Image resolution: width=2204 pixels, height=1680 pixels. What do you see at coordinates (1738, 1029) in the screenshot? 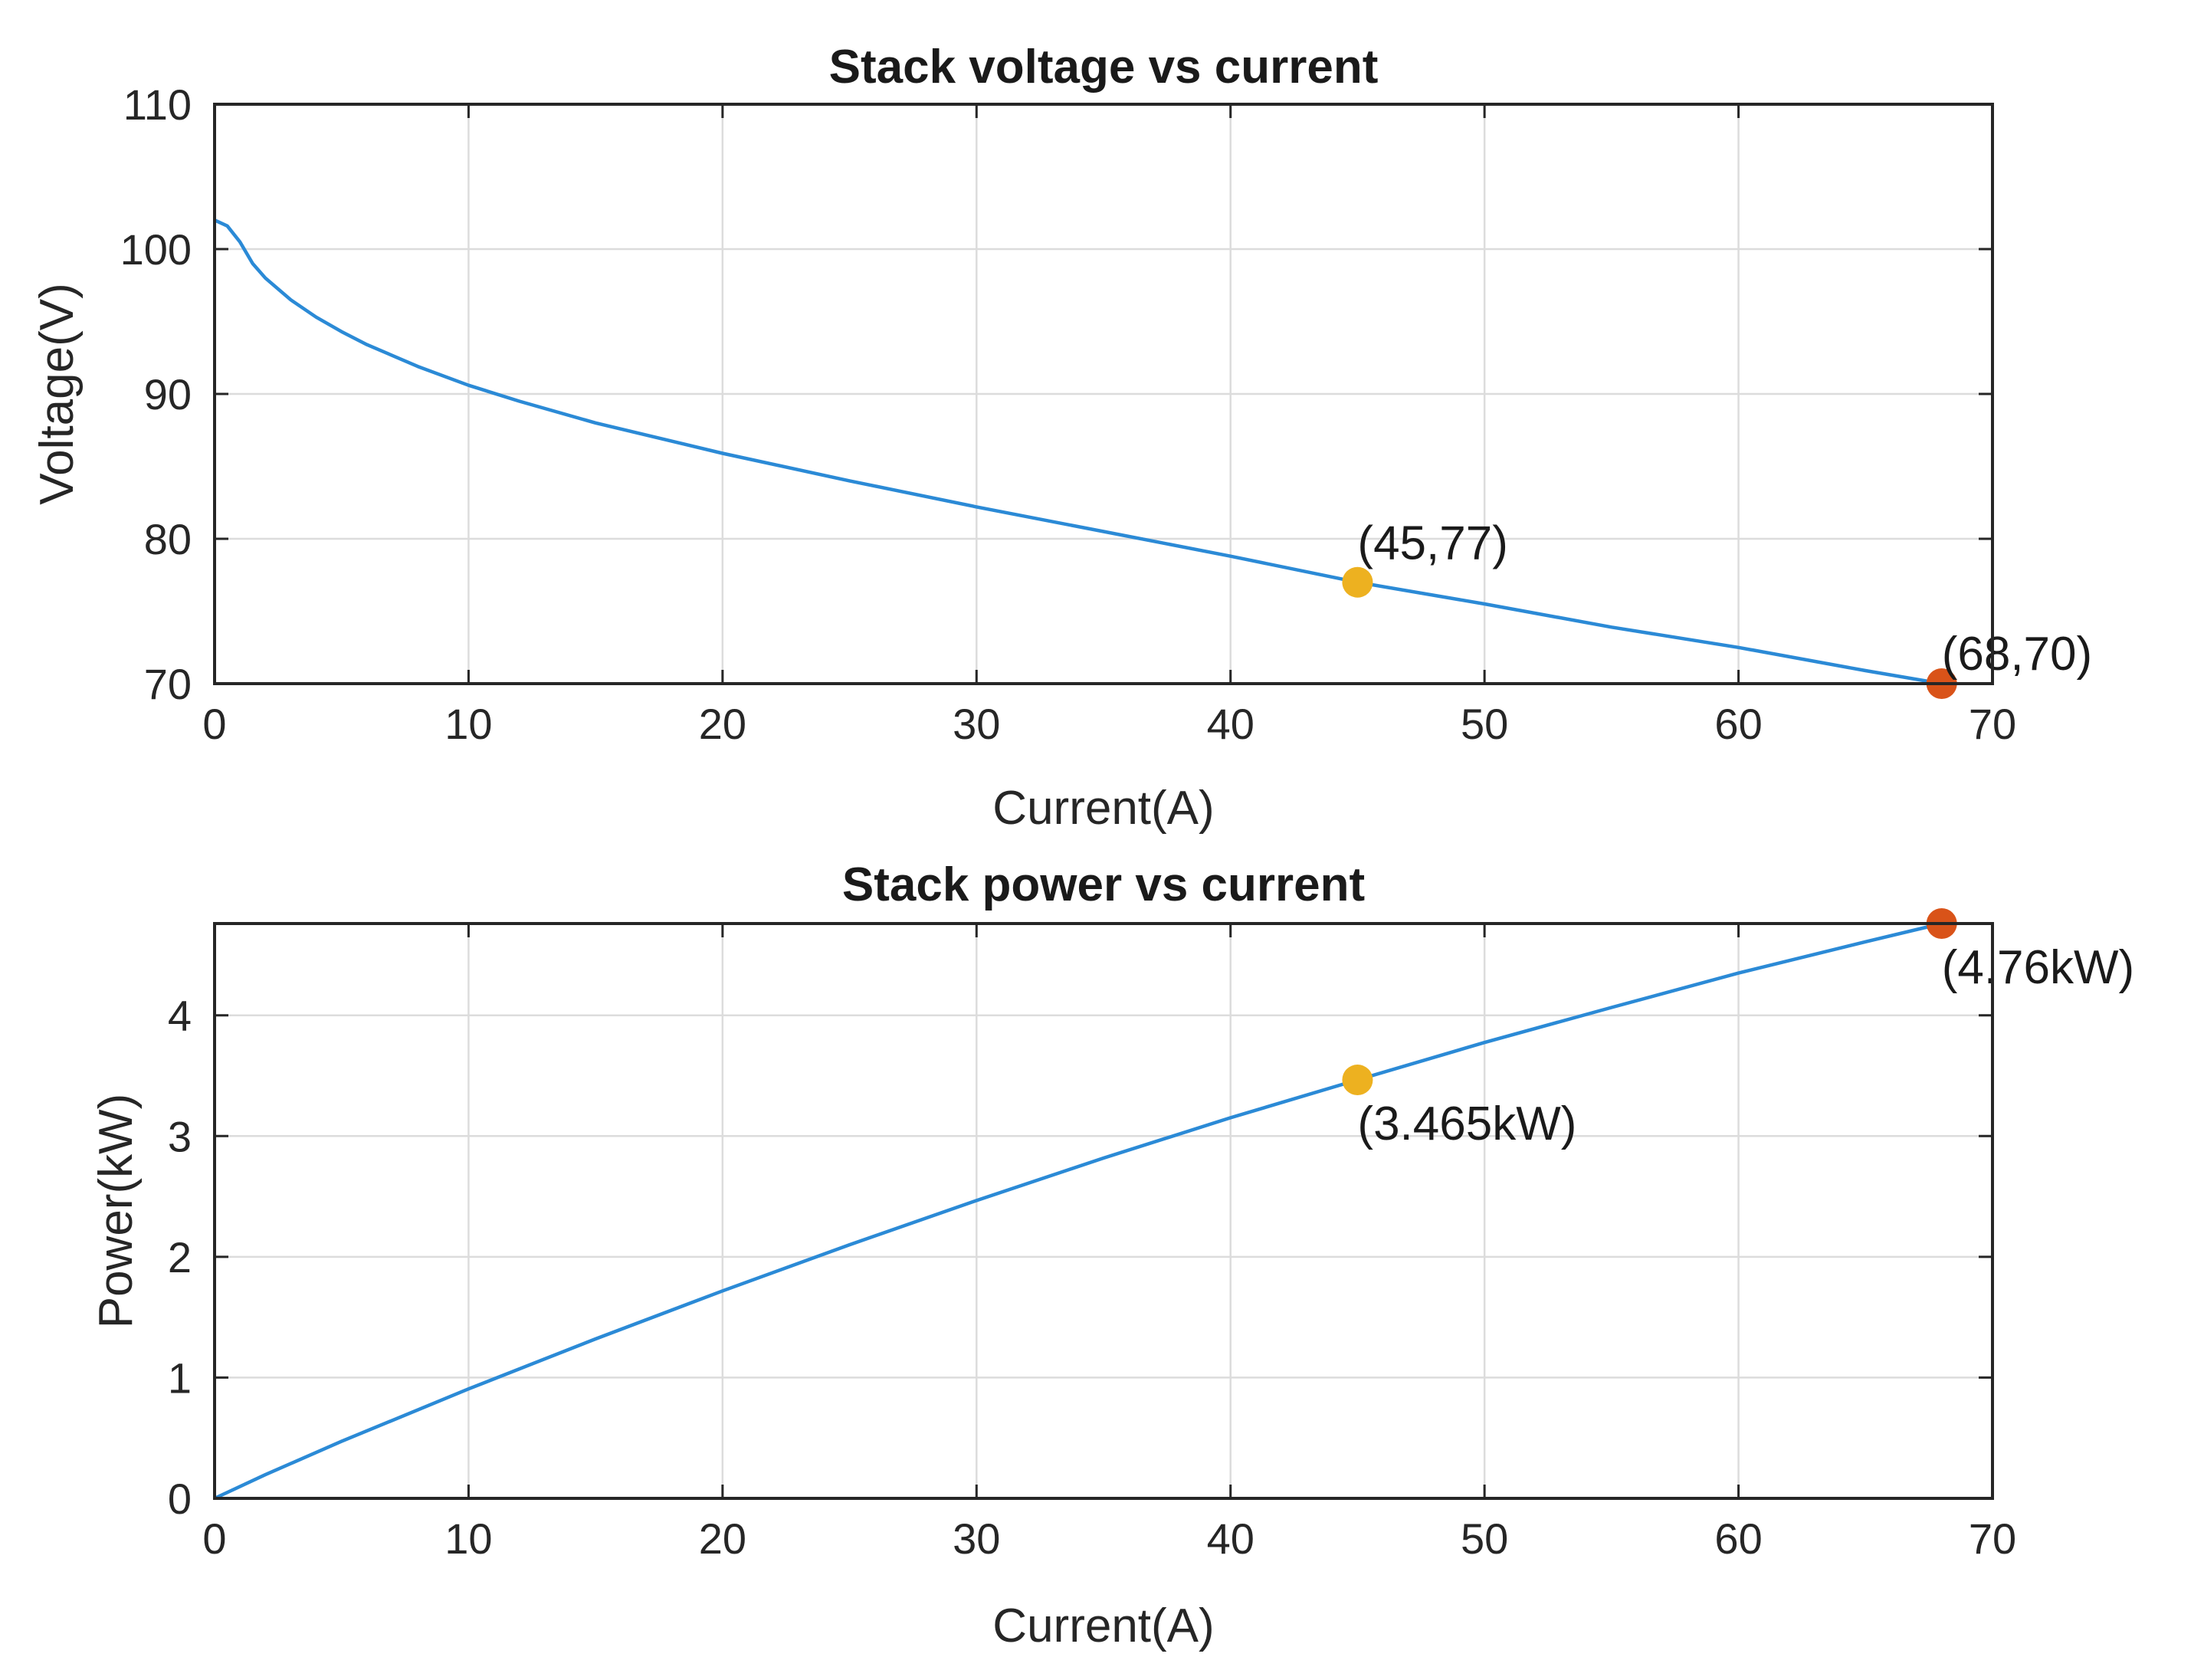
I see `power-markers: (3.465kW) (4.76kW)` at bounding box center [1738, 1029].